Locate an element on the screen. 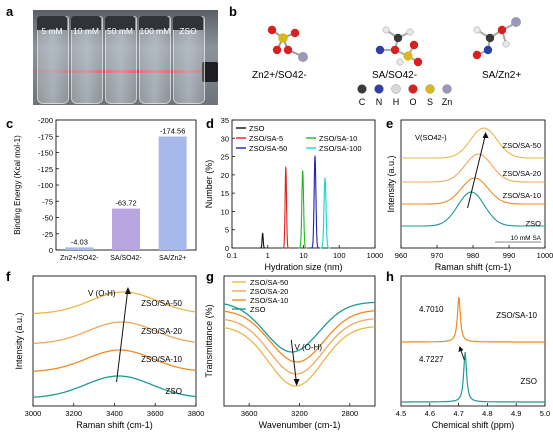  panel-letter-h: h is located at coordinates (390, 276).